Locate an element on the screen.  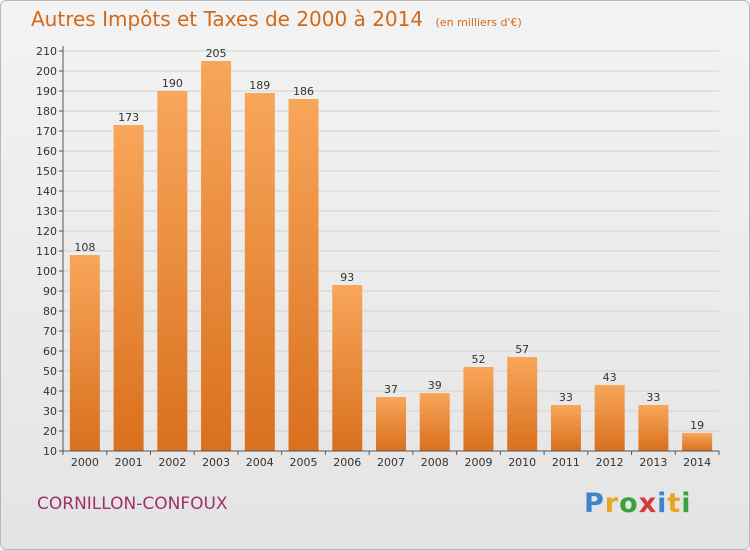
bar-2001 is located at coordinates (128, 288).